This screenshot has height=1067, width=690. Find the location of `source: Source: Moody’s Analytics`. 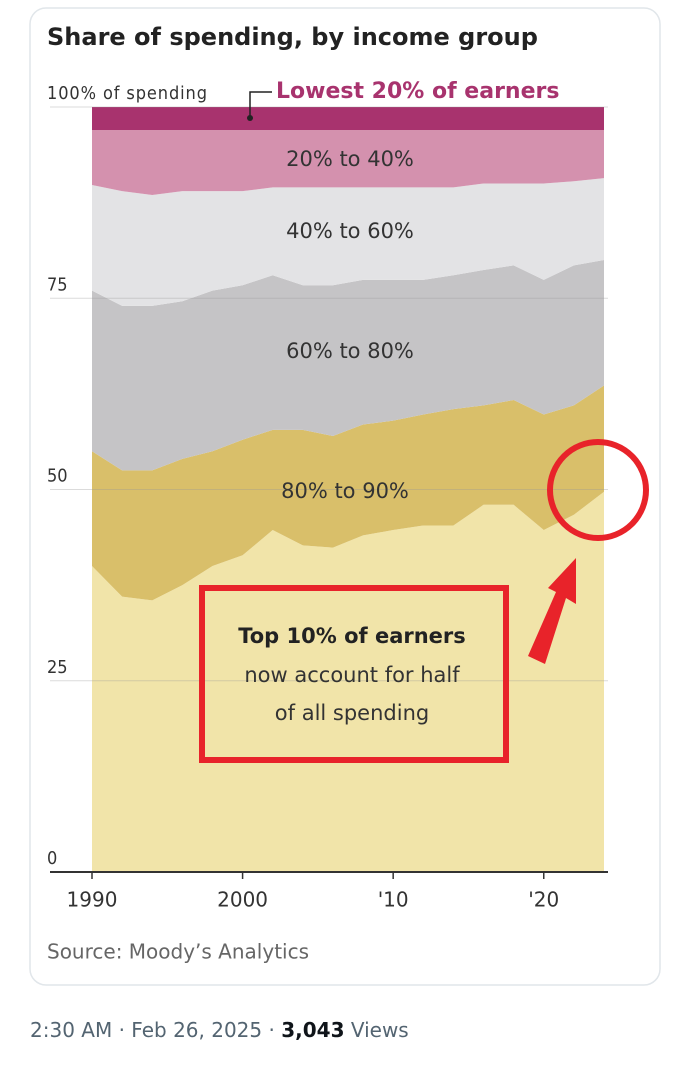

source: Source: Moody’s Analytics is located at coordinates (178, 952).